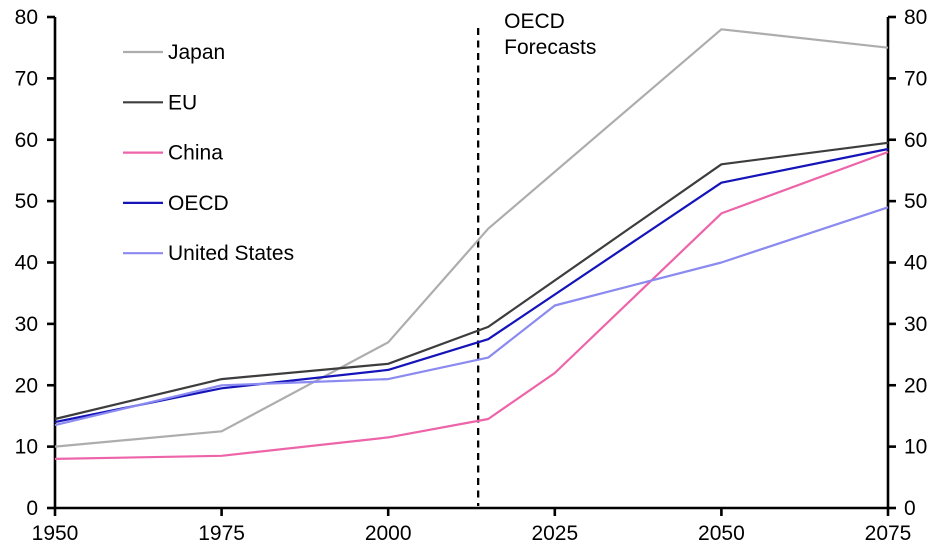 This screenshot has width=948, height=555. What do you see at coordinates (26, 385) in the screenshot?
I see `y-axis-tick-label-left: 20` at bounding box center [26, 385].